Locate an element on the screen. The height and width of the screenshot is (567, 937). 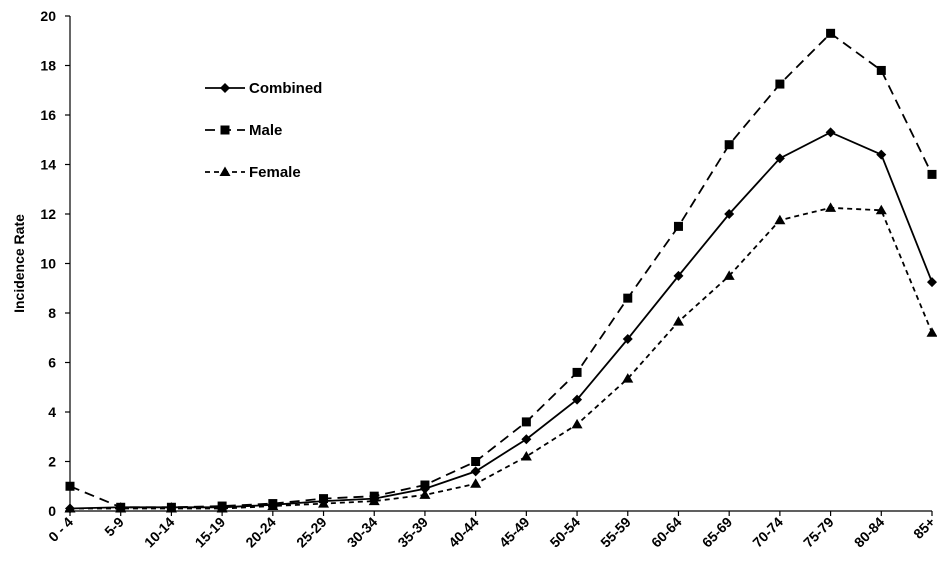
x-tick-label: 45-49 is located at coordinates (514, 532).